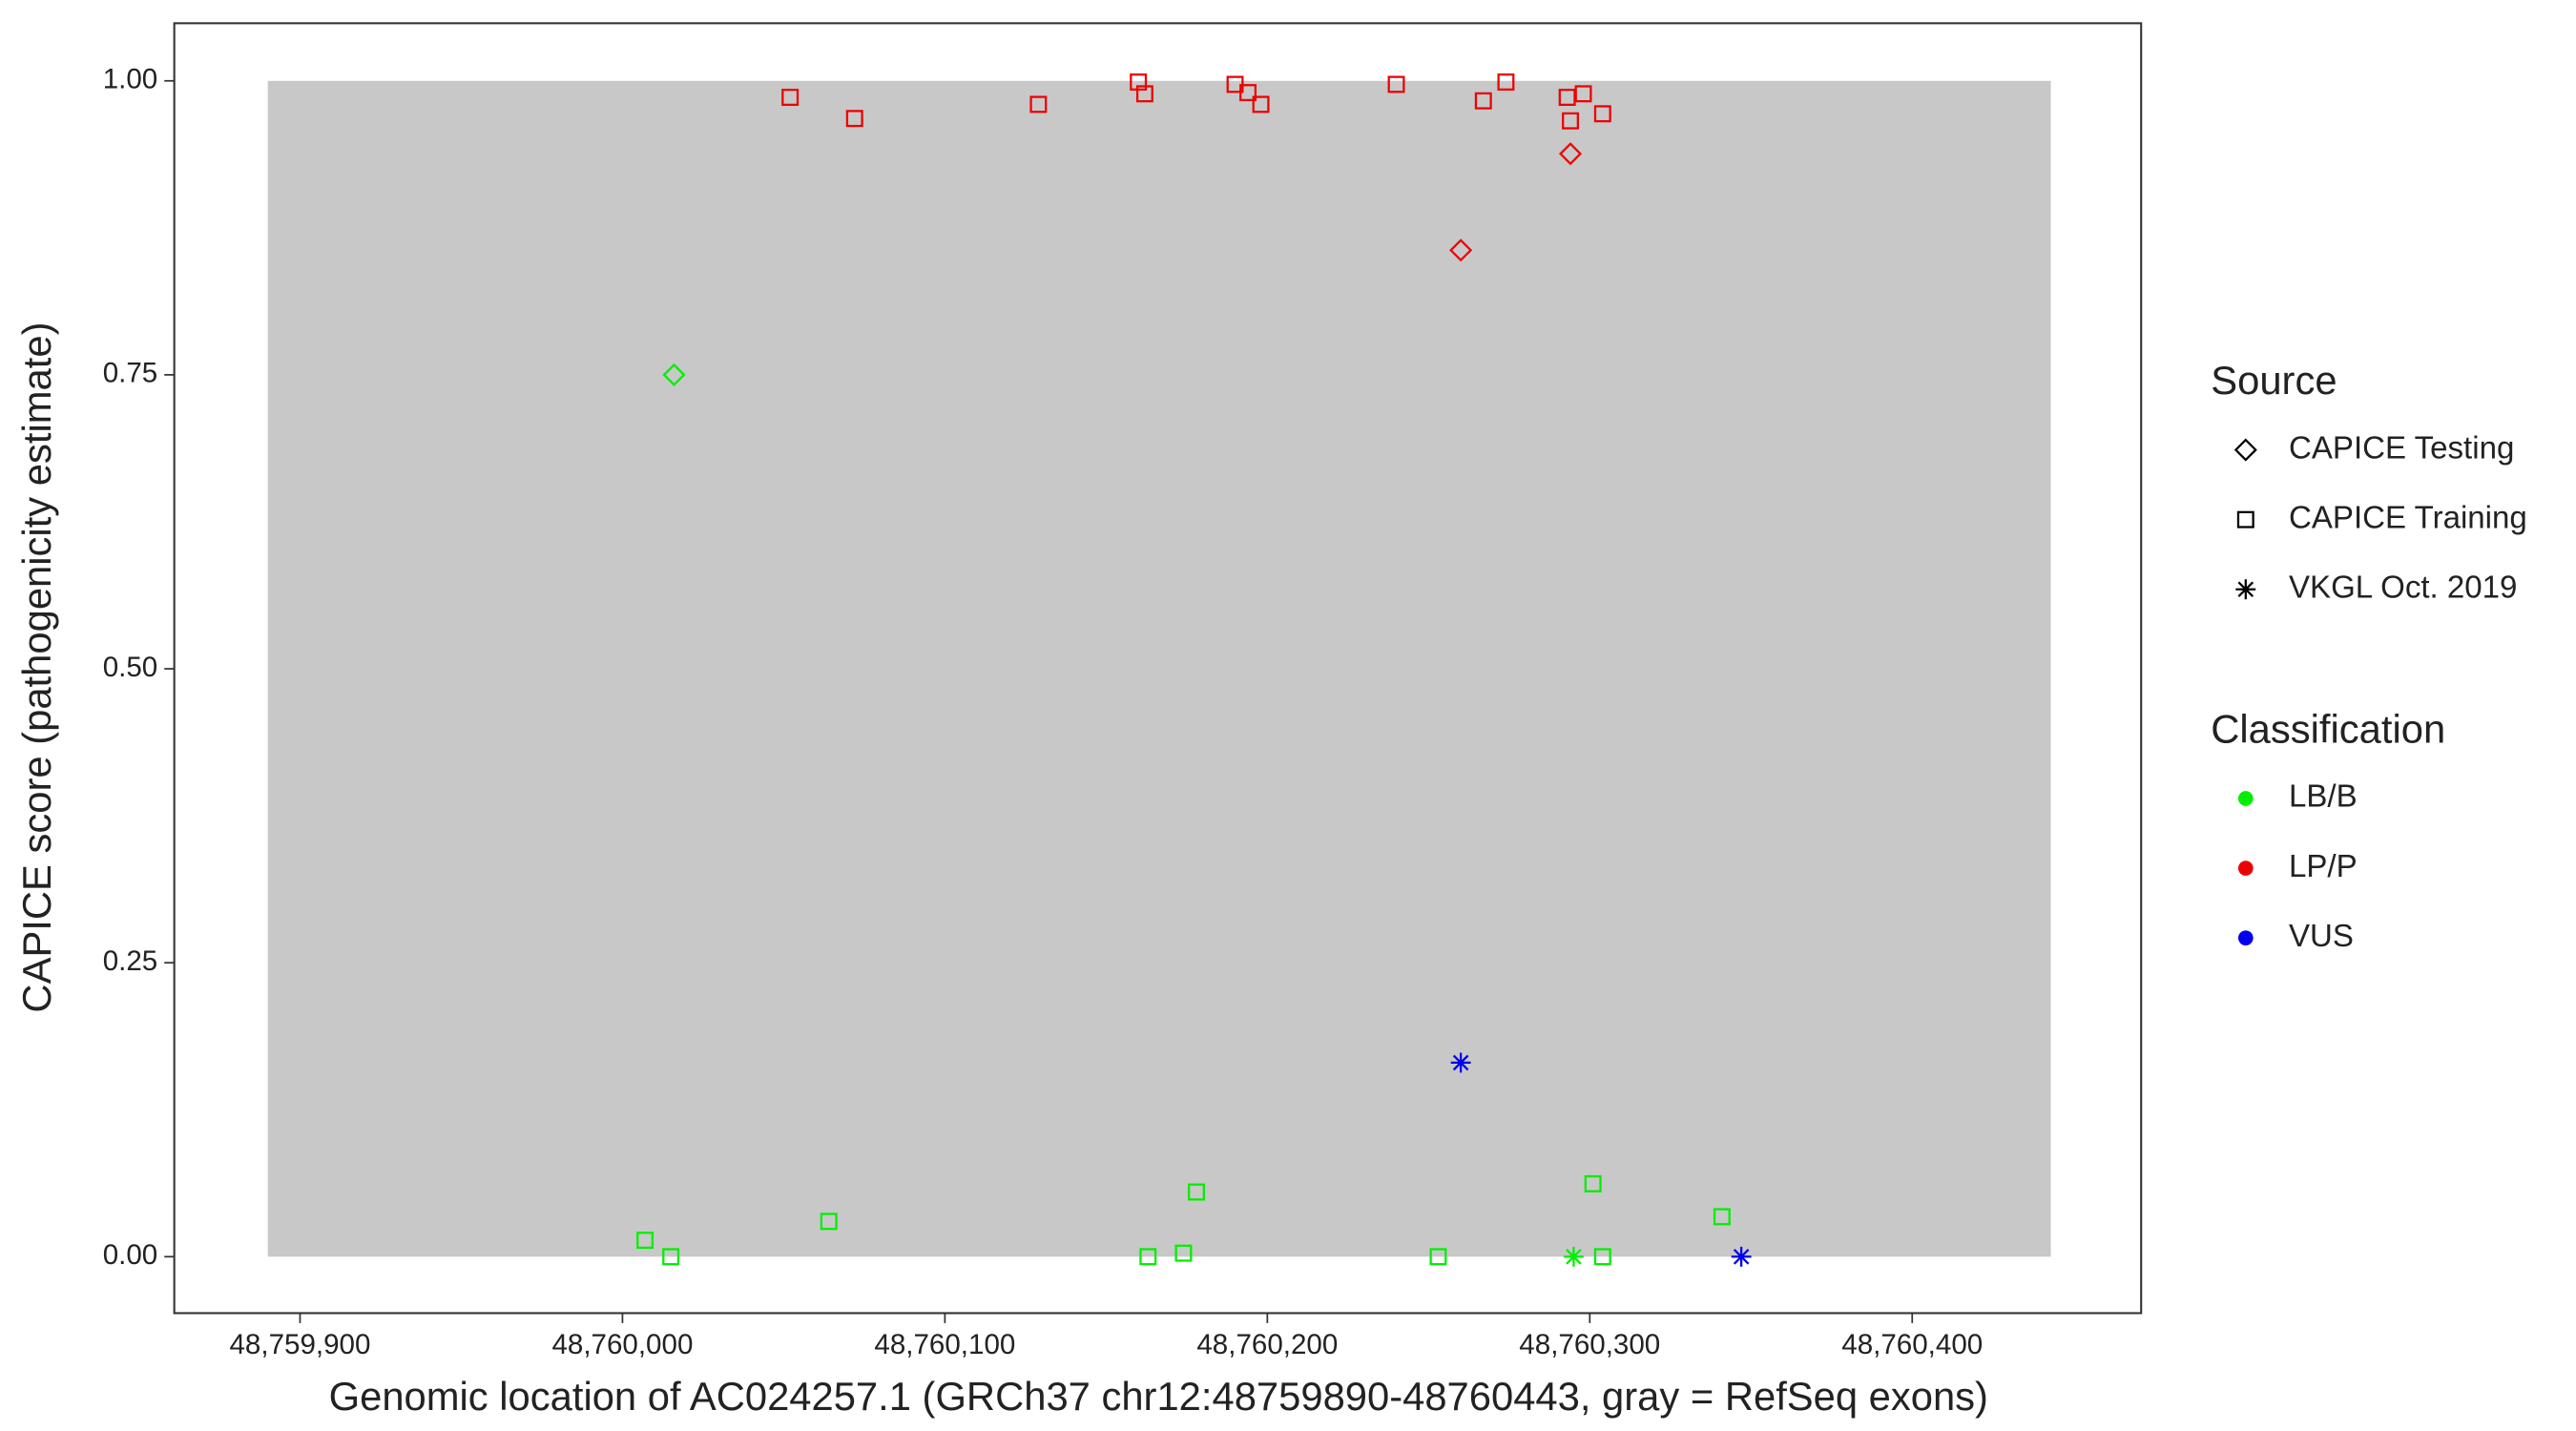  Describe the element at coordinates (299, 1344) in the screenshot. I see `x-tick-label: 48,759,900` at that location.